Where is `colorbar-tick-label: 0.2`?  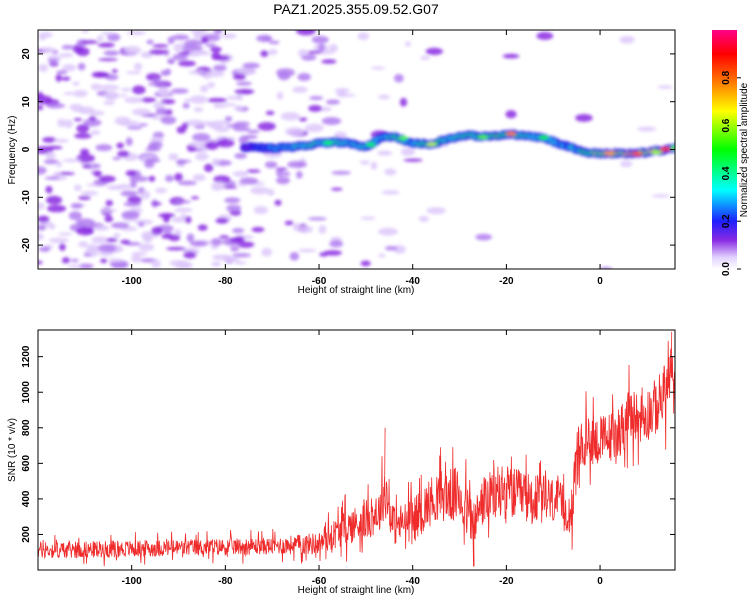
colorbar-tick-label: 0.2 is located at coordinates (726, 221).